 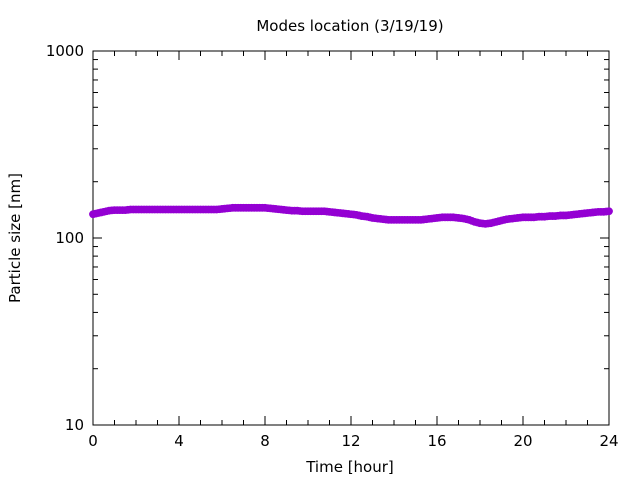 What do you see at coordinates (265, 441) in the screenshot?
I see `x-tick-label: 8` at bounding box center [265, 441].